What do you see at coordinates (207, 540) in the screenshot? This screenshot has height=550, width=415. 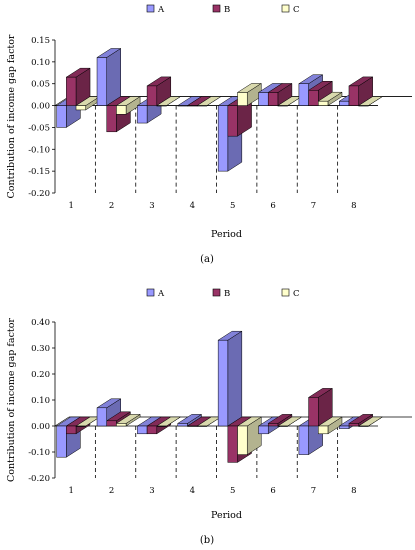 I see `panel-caption: (b)` at bounding box center [207, 540].